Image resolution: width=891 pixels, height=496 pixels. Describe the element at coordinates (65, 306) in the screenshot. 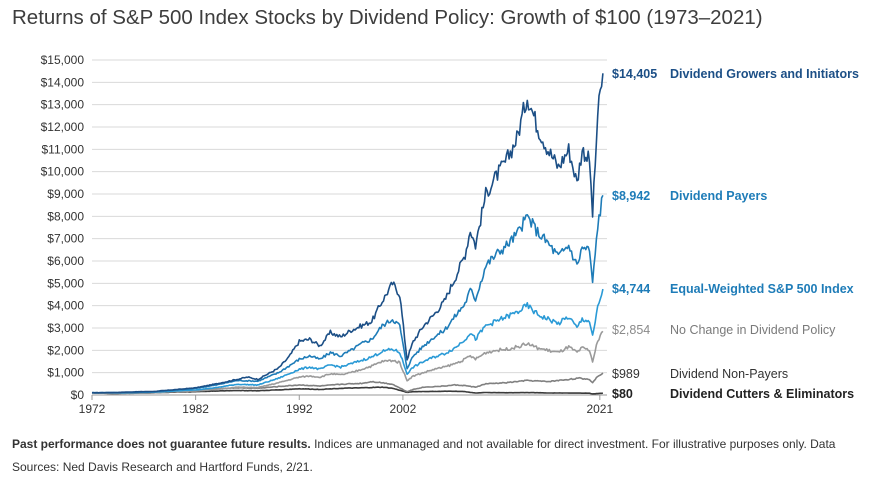

I see `y-tick-label: $4,000` at that location.